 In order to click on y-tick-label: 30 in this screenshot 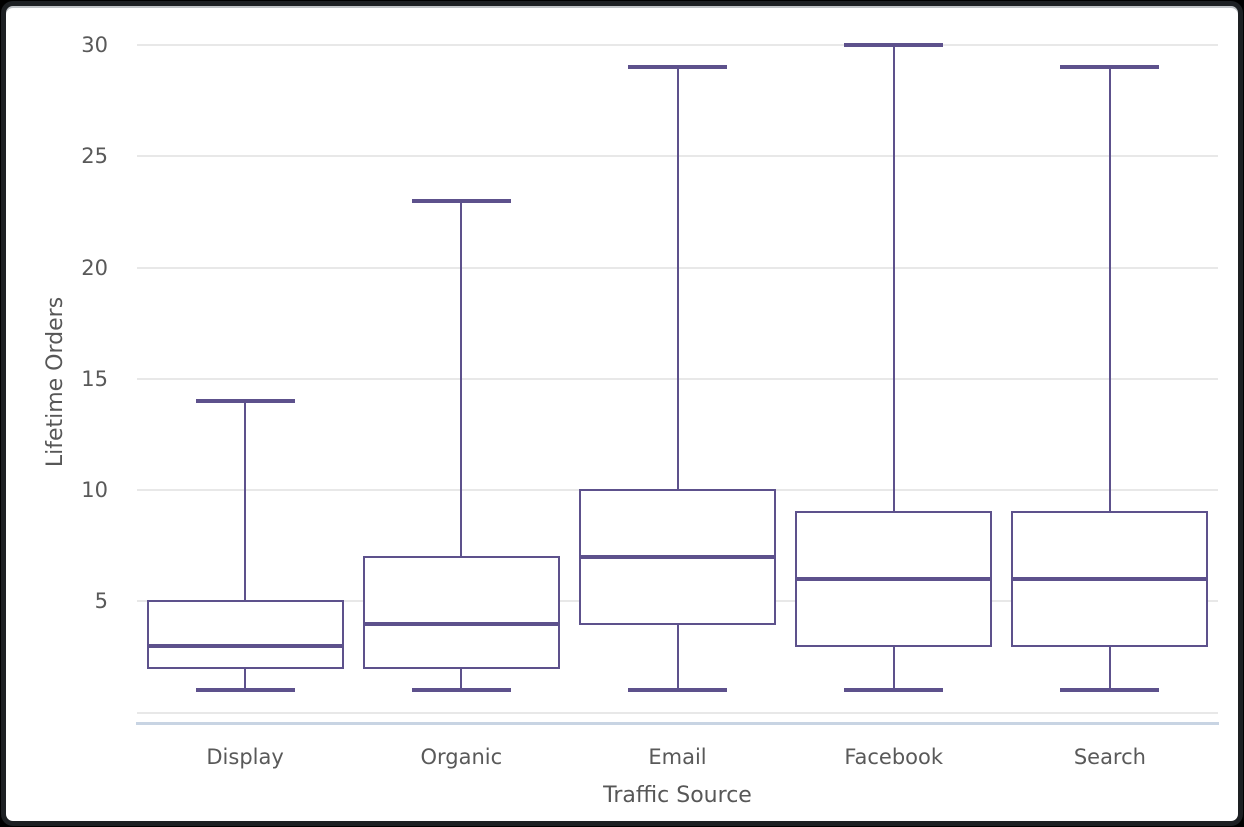, I will do `click(94, 45)`.